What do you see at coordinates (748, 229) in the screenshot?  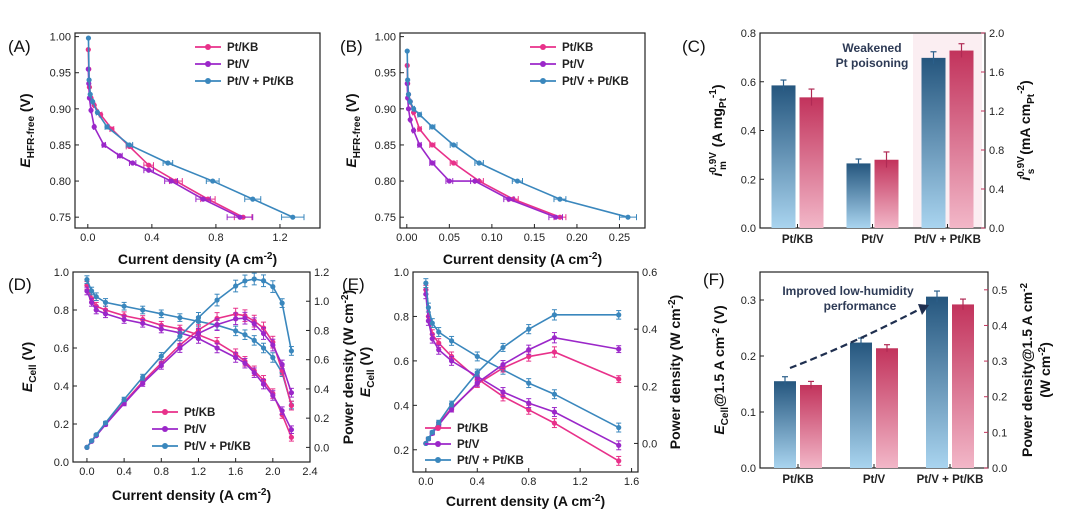 I see `y-tick-label: 0.0` at bounding box center [748, 229].